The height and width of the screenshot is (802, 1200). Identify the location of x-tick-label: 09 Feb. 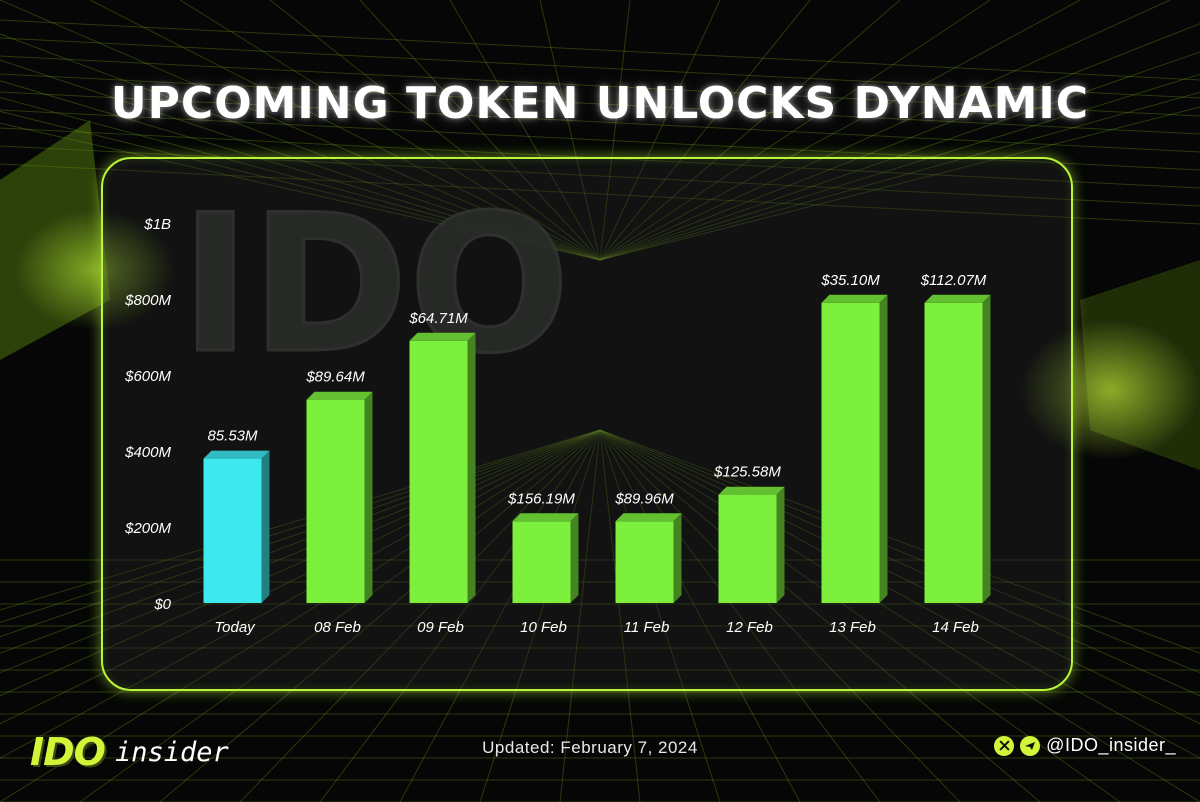
(440, 627).